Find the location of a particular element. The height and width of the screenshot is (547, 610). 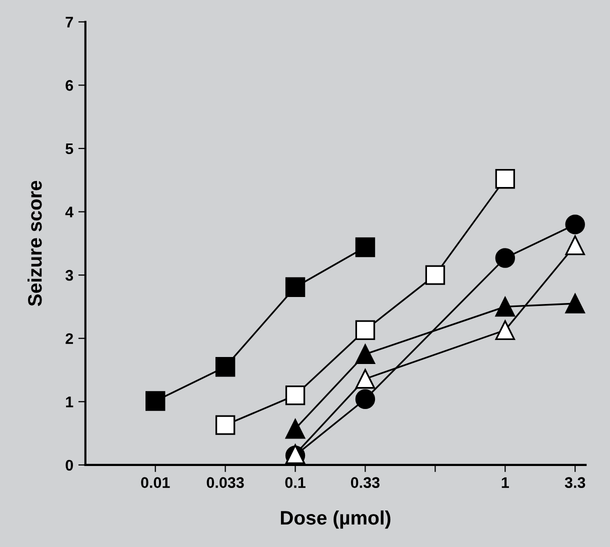

x-tick-label: 3.3 is located at coordinates (575, 482).